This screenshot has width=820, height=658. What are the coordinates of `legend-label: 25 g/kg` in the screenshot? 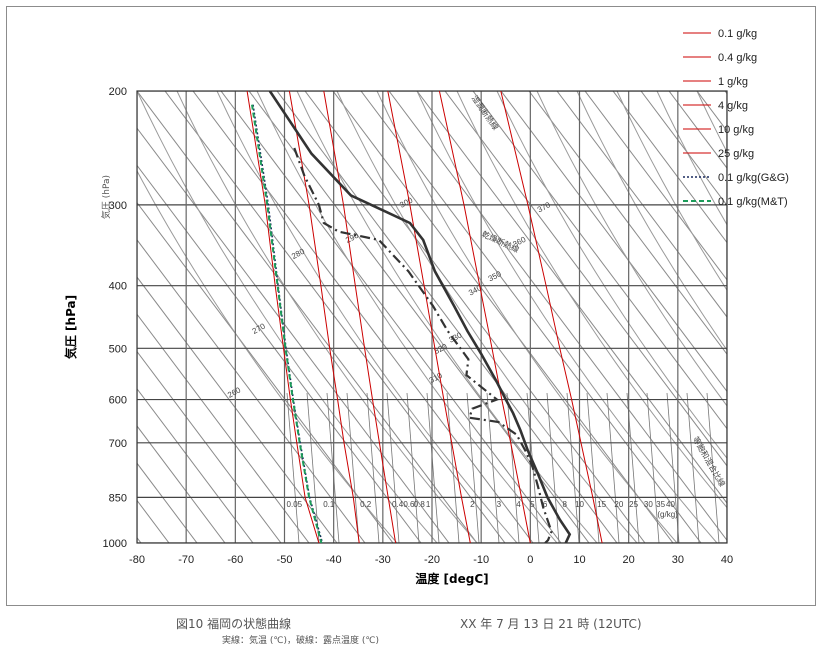 It's located at (736, 154).